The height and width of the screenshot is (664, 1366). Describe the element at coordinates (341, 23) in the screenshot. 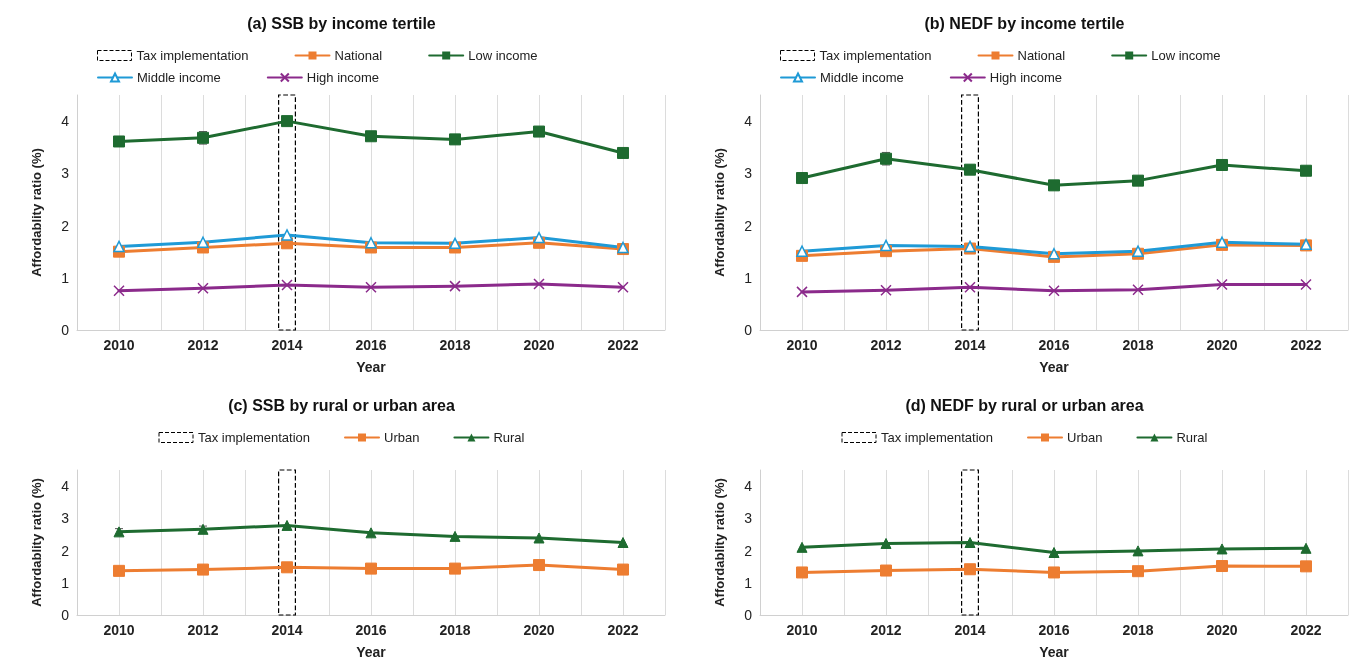

I see `chart-title: (a) SSB by income tertile` at that location.